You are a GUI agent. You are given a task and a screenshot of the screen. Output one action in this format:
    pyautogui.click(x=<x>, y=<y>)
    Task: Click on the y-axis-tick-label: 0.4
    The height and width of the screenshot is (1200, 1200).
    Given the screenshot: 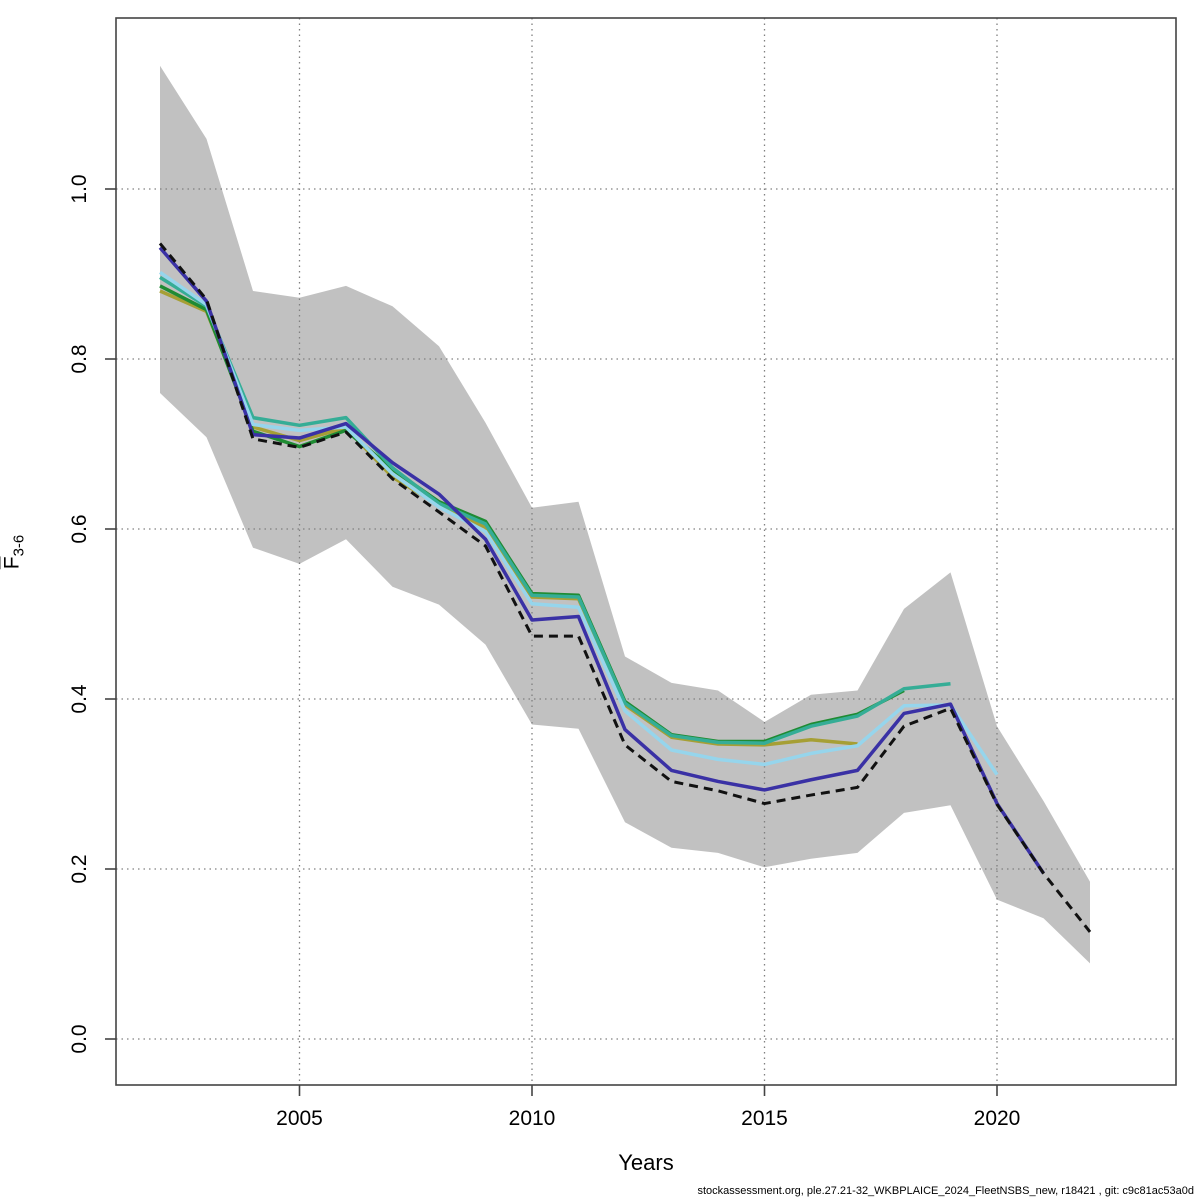 What is the action you would take?
    pyautogui.click(x=79, y=699)
    